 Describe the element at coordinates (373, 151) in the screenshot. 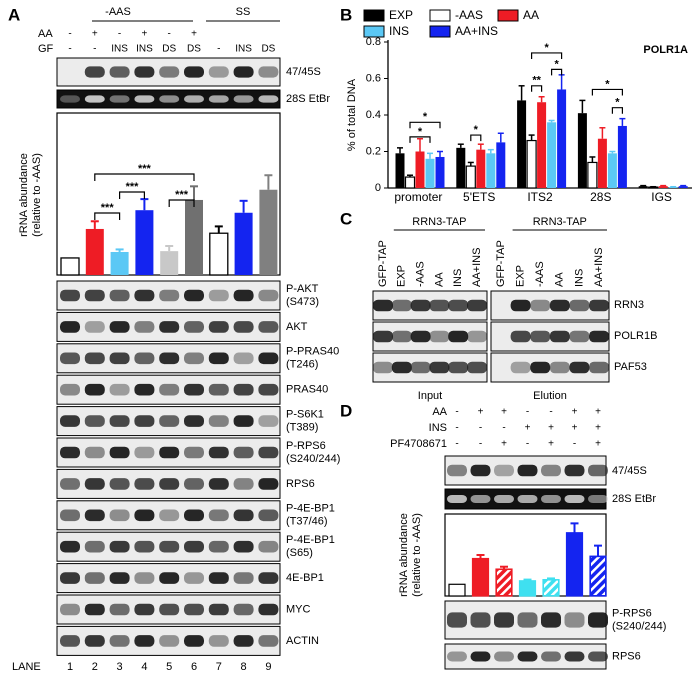

I see `y-tick-label: 0.2` at that location.